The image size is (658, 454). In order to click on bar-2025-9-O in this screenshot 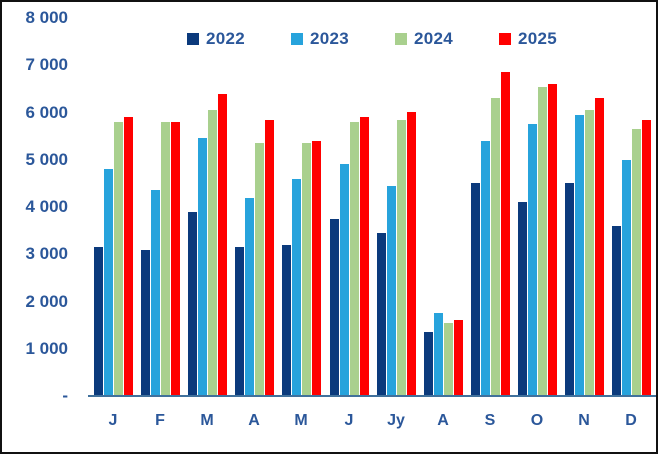, I will do `click(552, 240)`.